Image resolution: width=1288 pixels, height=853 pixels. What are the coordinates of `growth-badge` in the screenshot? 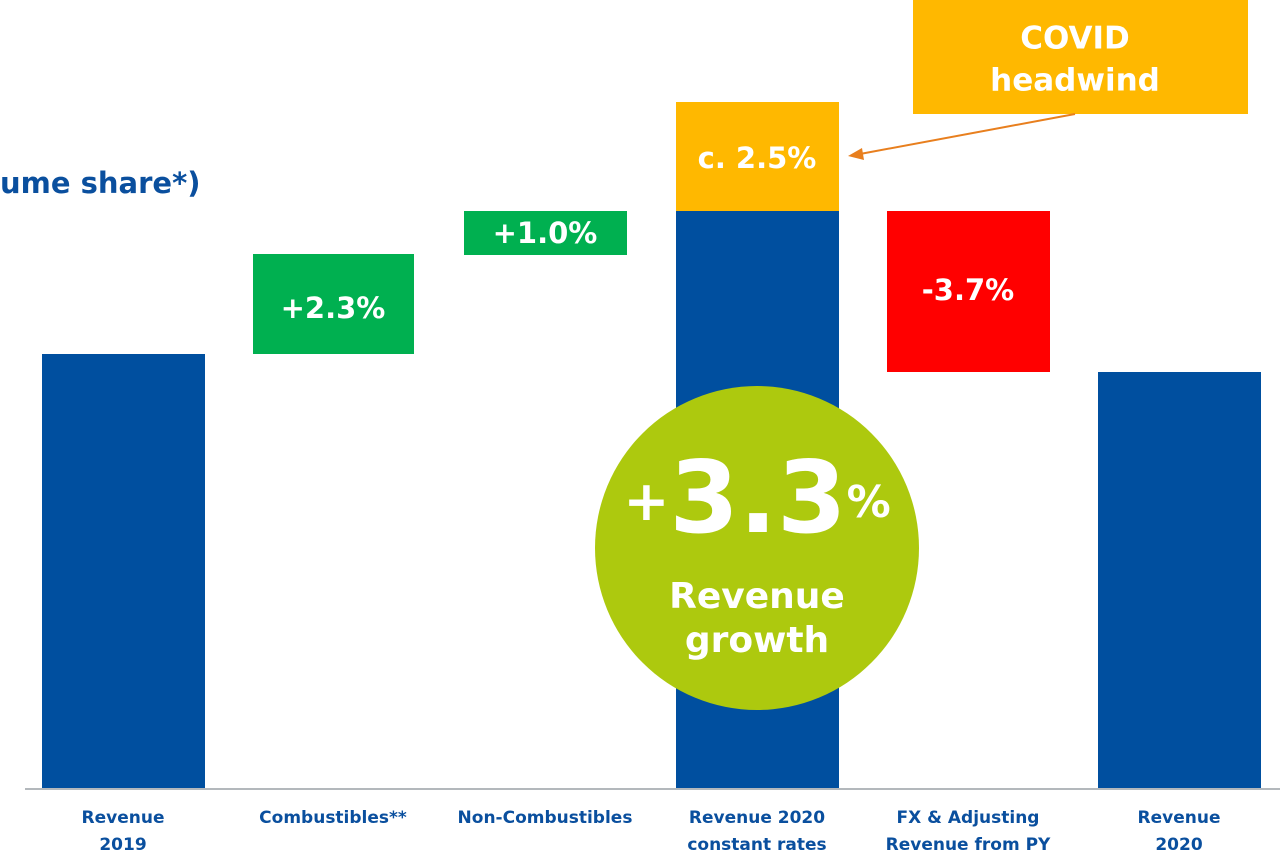 It's located at (757, 548).